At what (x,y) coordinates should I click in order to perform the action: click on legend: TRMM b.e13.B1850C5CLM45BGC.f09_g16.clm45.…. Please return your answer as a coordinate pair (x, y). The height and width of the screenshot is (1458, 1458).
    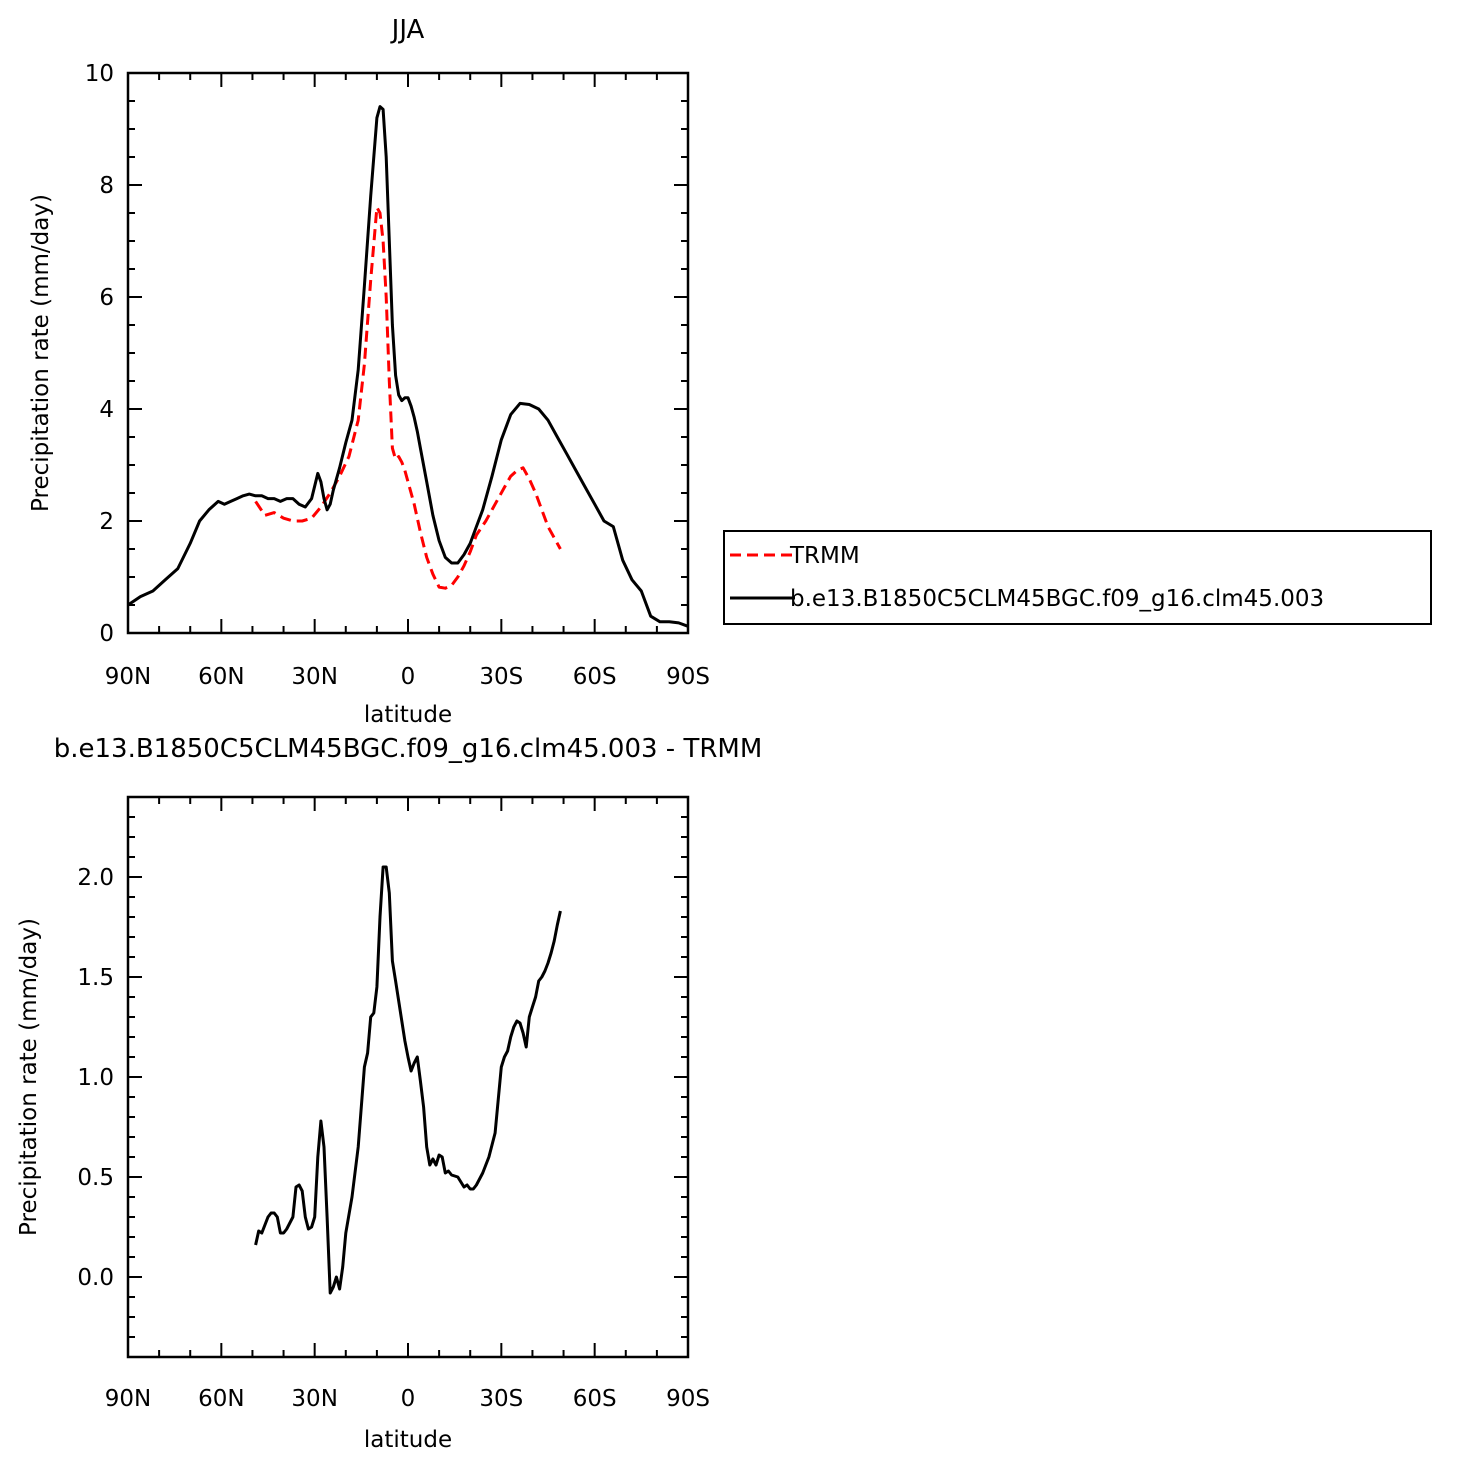
    Looking at the image, I should click on (1077, 577).